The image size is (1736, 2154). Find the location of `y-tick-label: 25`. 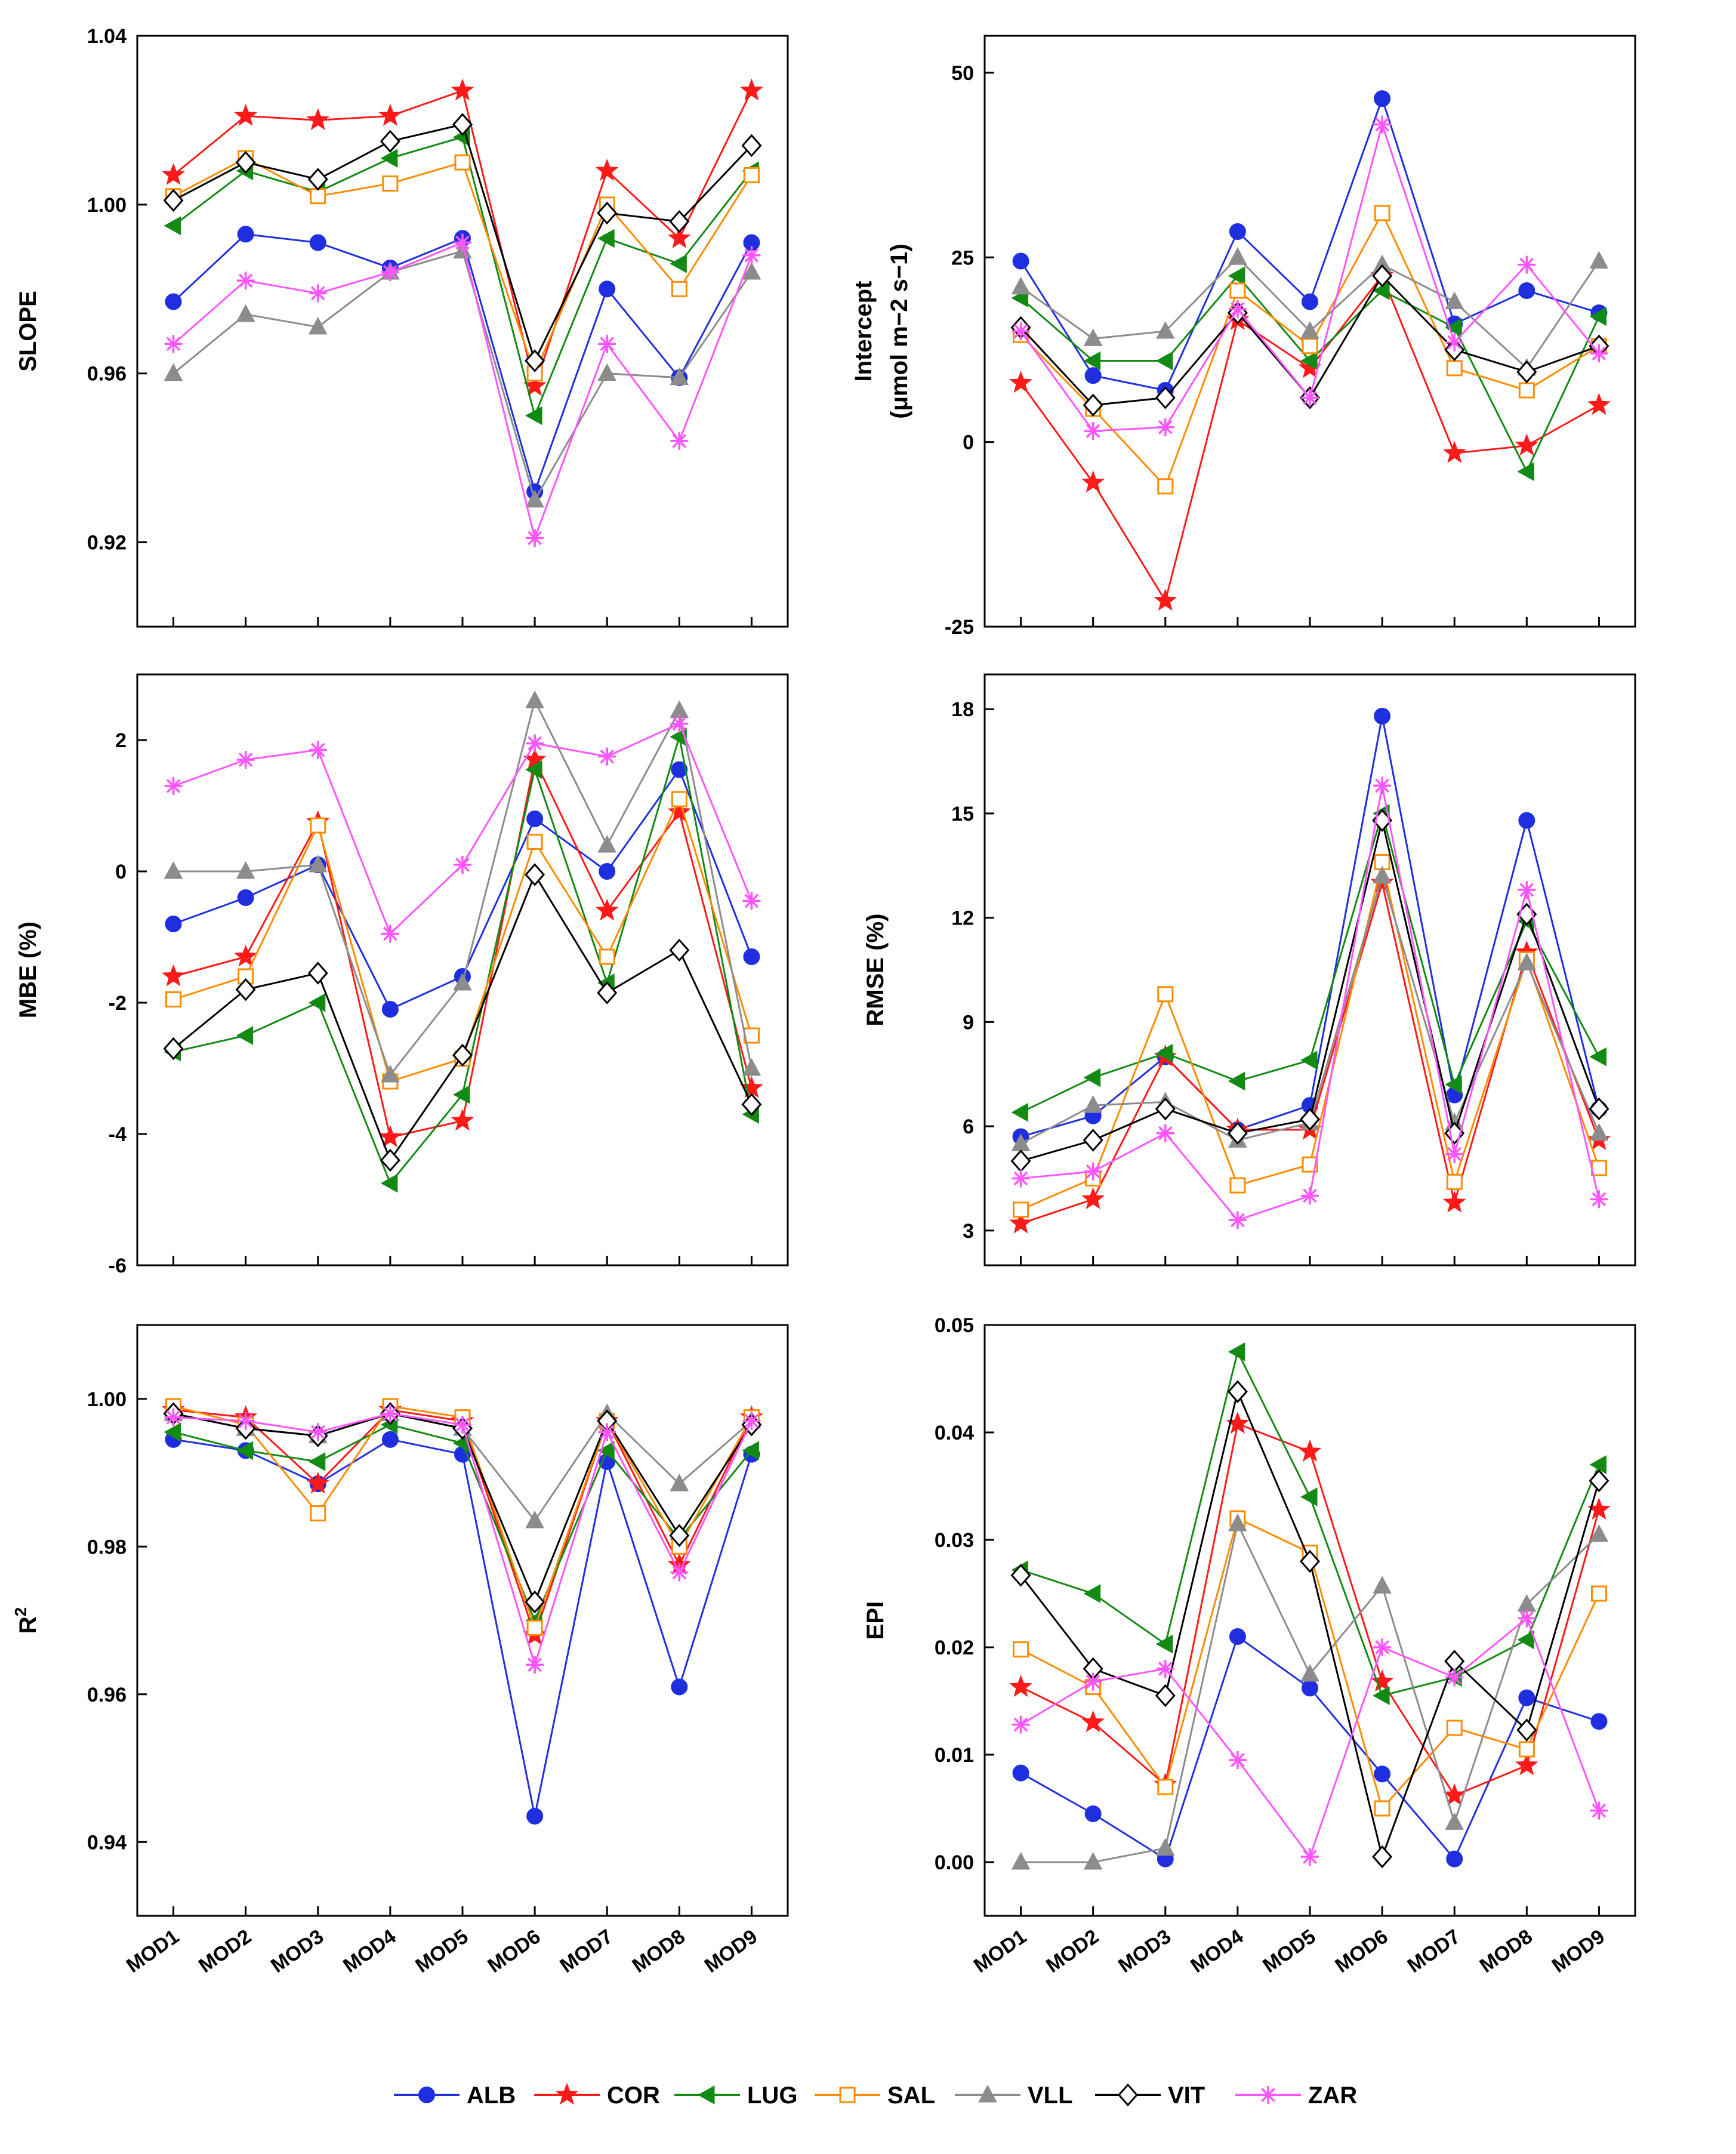

y-tick-label: 25 is located at coordinates (962, 257).